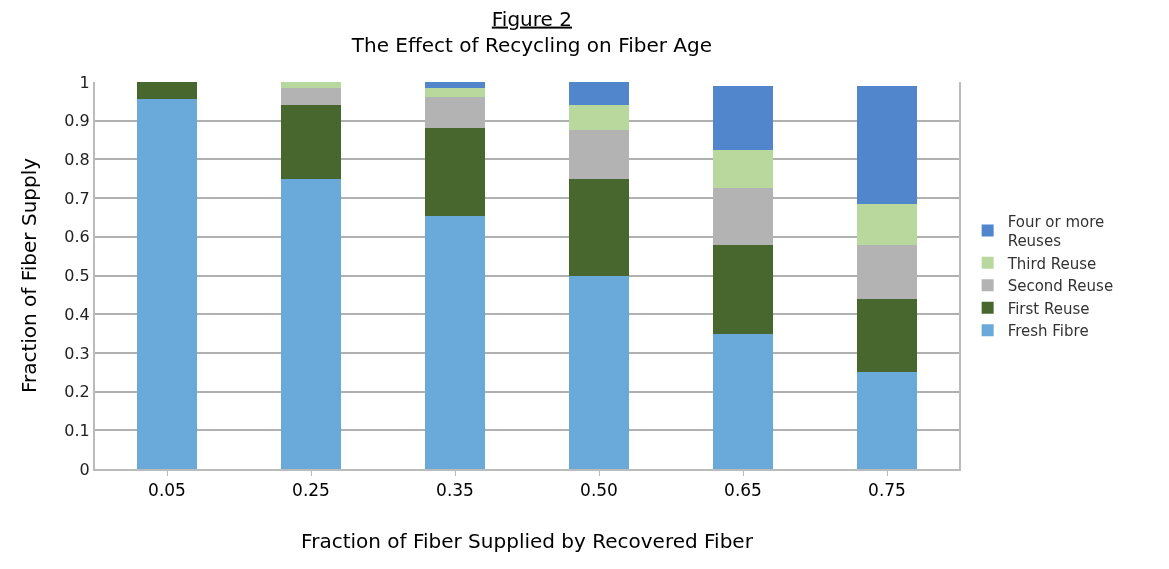  Describe the element at coordinates (311, 490) in the screenshot. I see `x-tick-label: 0.25` at that location.